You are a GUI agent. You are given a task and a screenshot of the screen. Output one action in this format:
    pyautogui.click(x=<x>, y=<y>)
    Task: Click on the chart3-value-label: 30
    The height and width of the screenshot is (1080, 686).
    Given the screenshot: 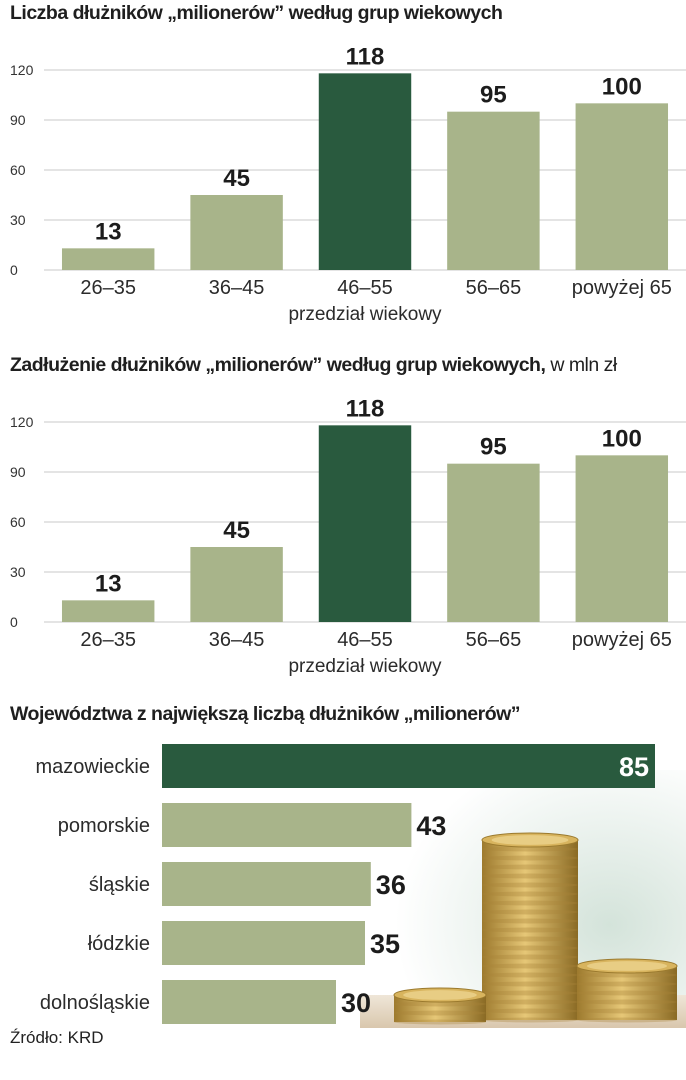 What is the action you would take?
    pyautogui.click(x=356, y=1003)
    